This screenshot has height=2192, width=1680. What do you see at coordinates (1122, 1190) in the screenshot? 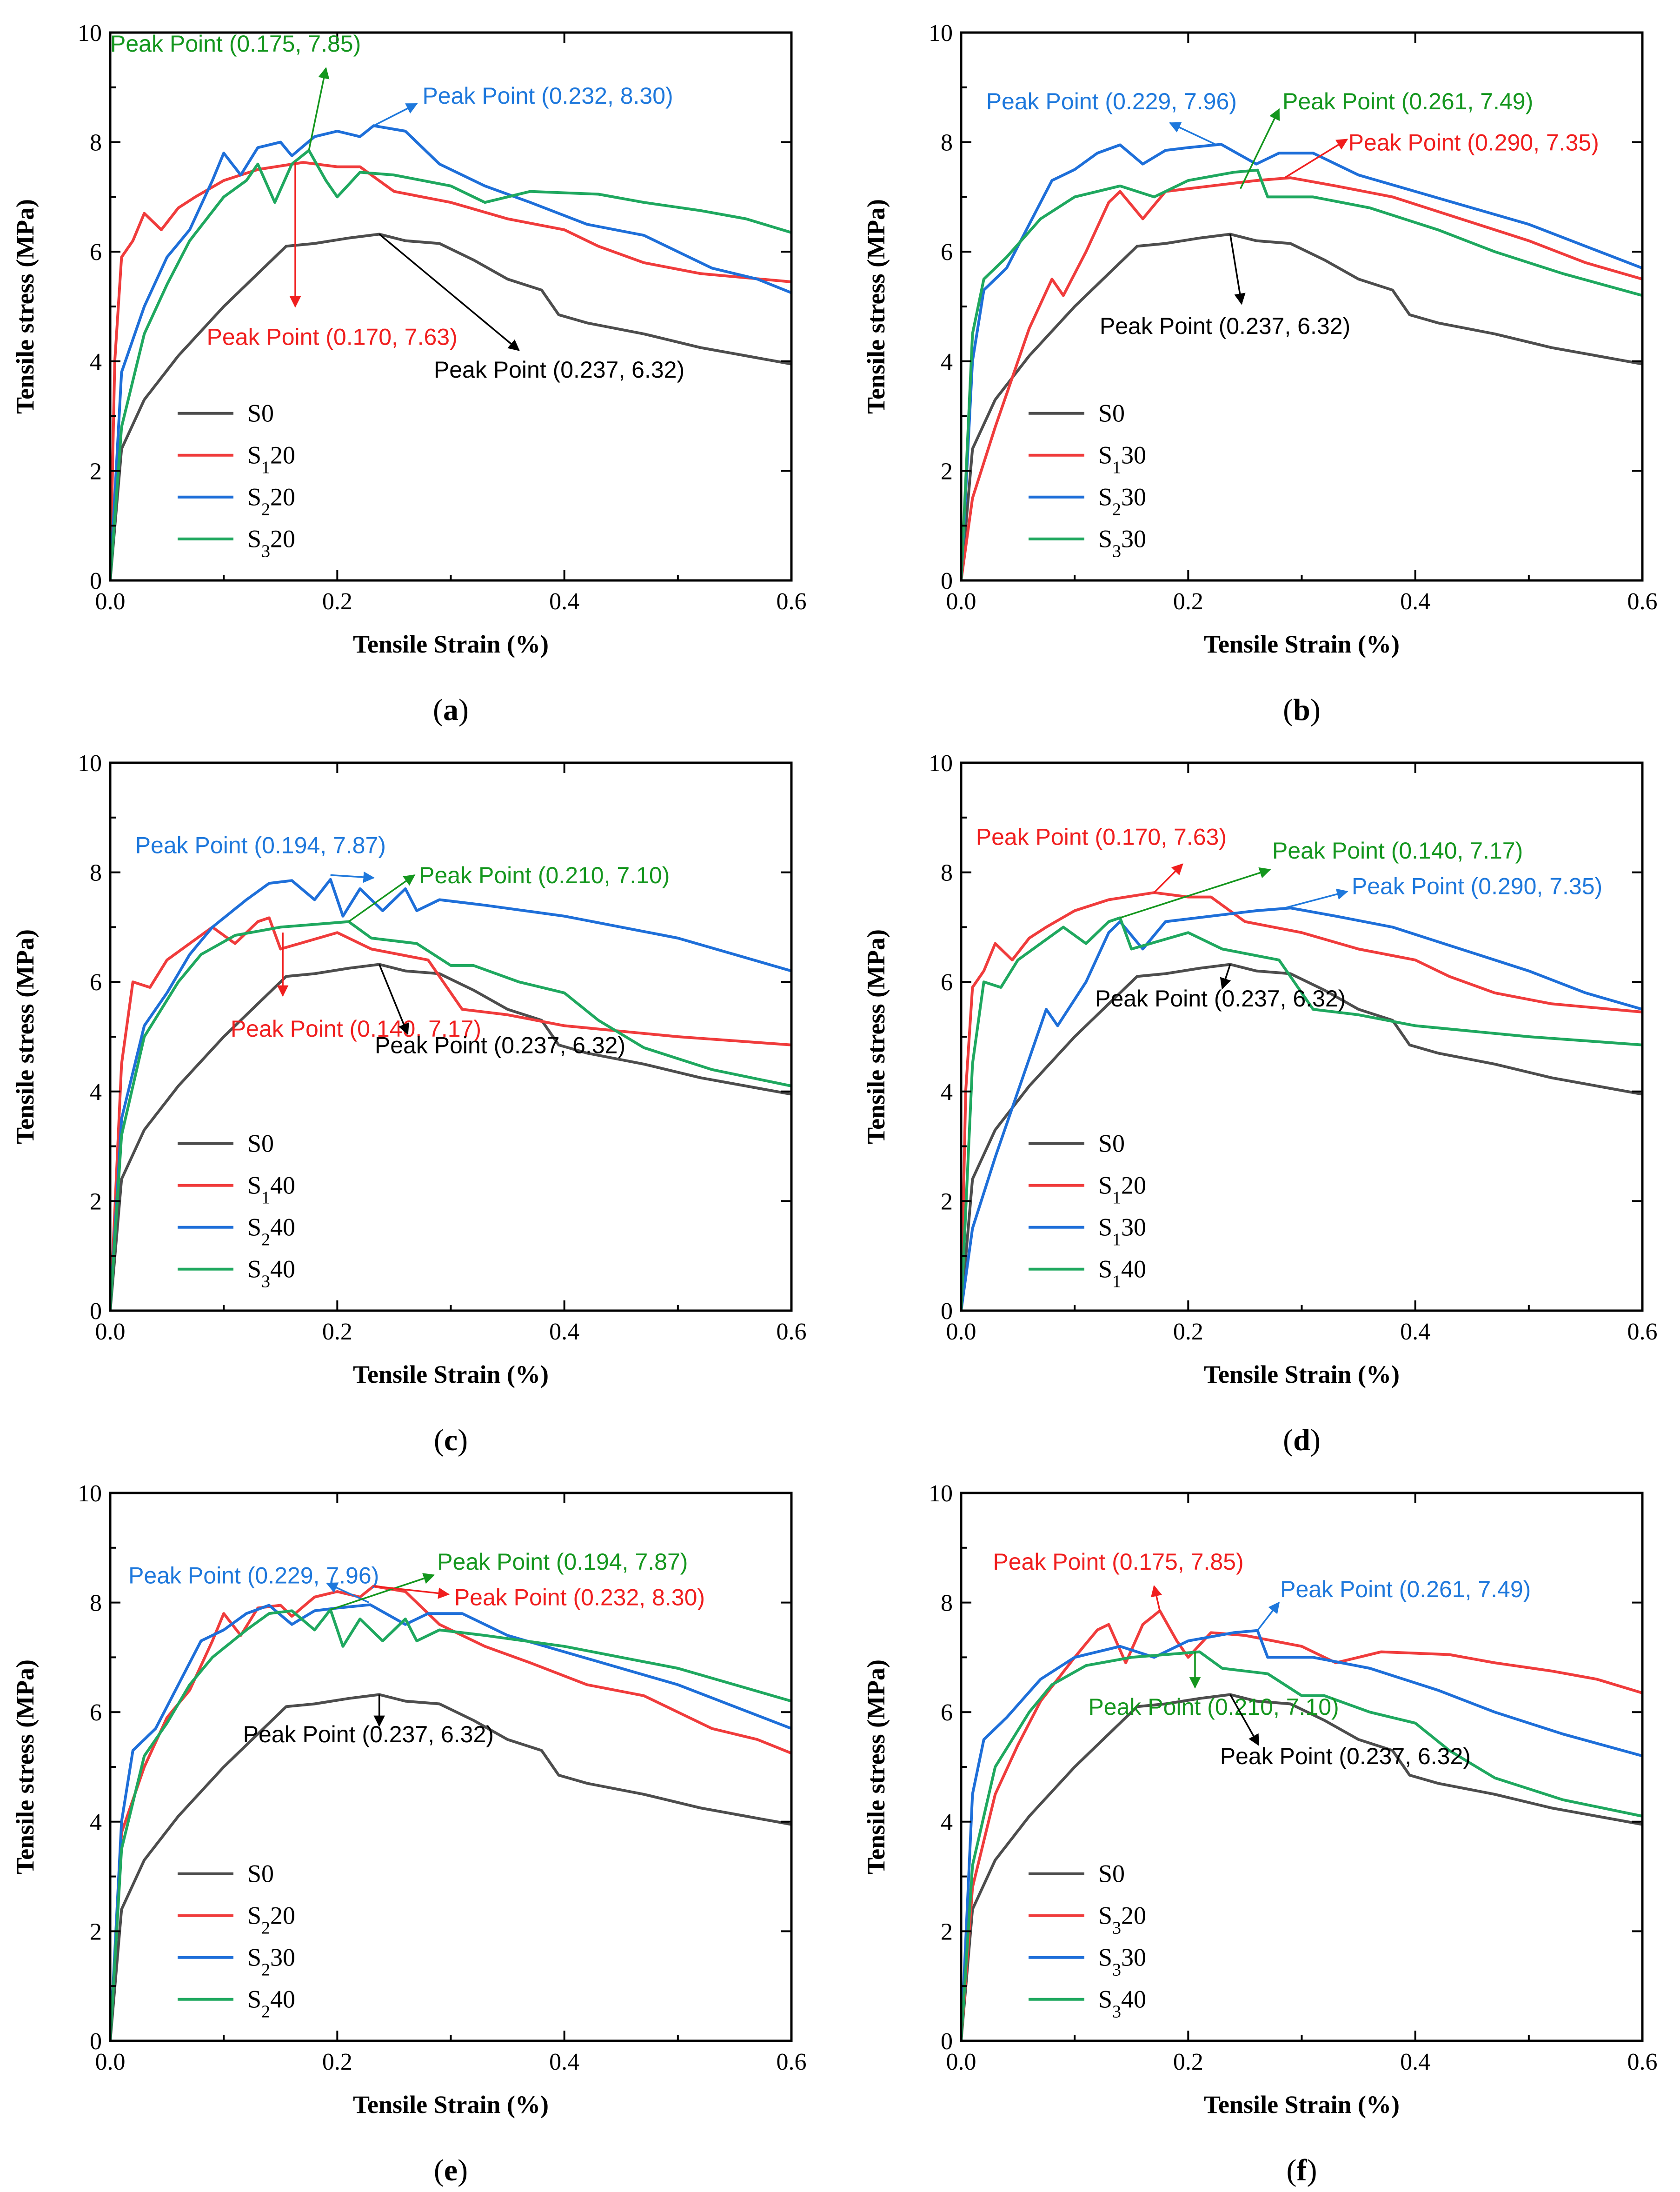
I see `legend-entry: S120` at bounding box center [1122, 1190].